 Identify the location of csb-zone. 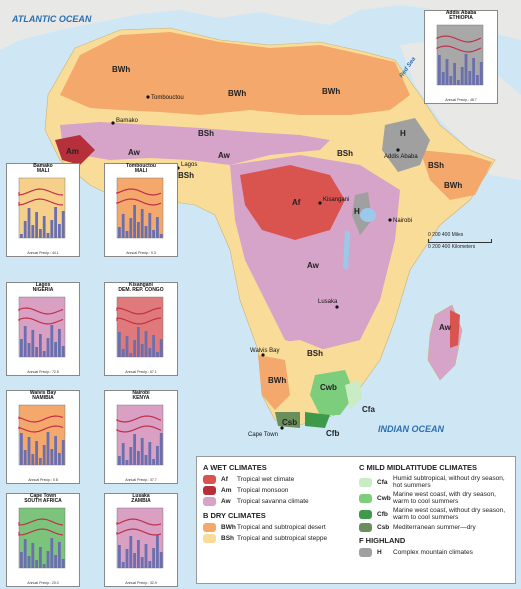
(287, 420).